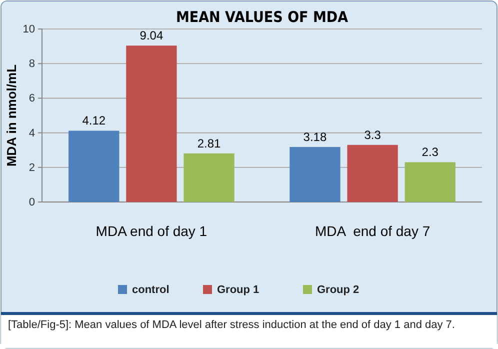 The height and width of the screenshot is (349, 498). Describe the element at coordinates (31, 202) in the screenshot. I see `y-tick-label: 0` at that location.